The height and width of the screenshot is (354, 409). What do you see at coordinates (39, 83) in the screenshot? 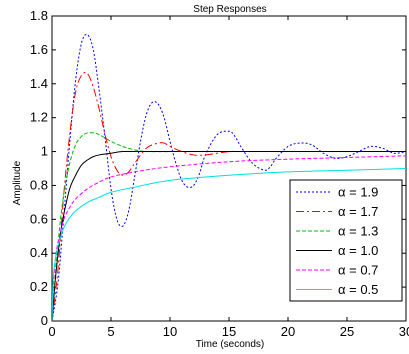
I see `y-tick-label: 1.4` at bounding box center [39, 83].